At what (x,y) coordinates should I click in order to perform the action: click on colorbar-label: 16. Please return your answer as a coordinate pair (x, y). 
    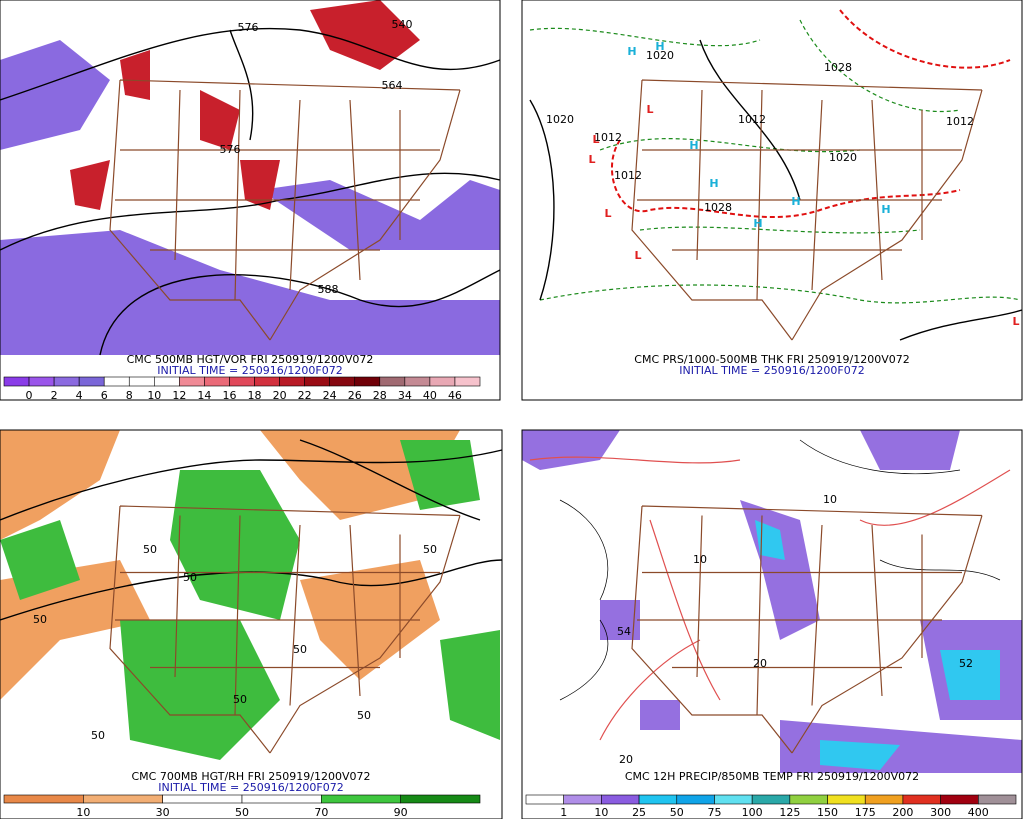
    Looking at the image, I should click on (229, 395).